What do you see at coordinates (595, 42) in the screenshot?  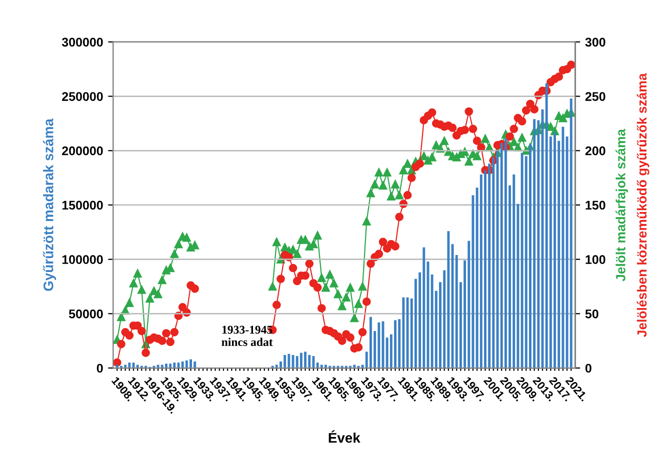 I see `y2-tick-label: 300` at bounding box center [595, 42].